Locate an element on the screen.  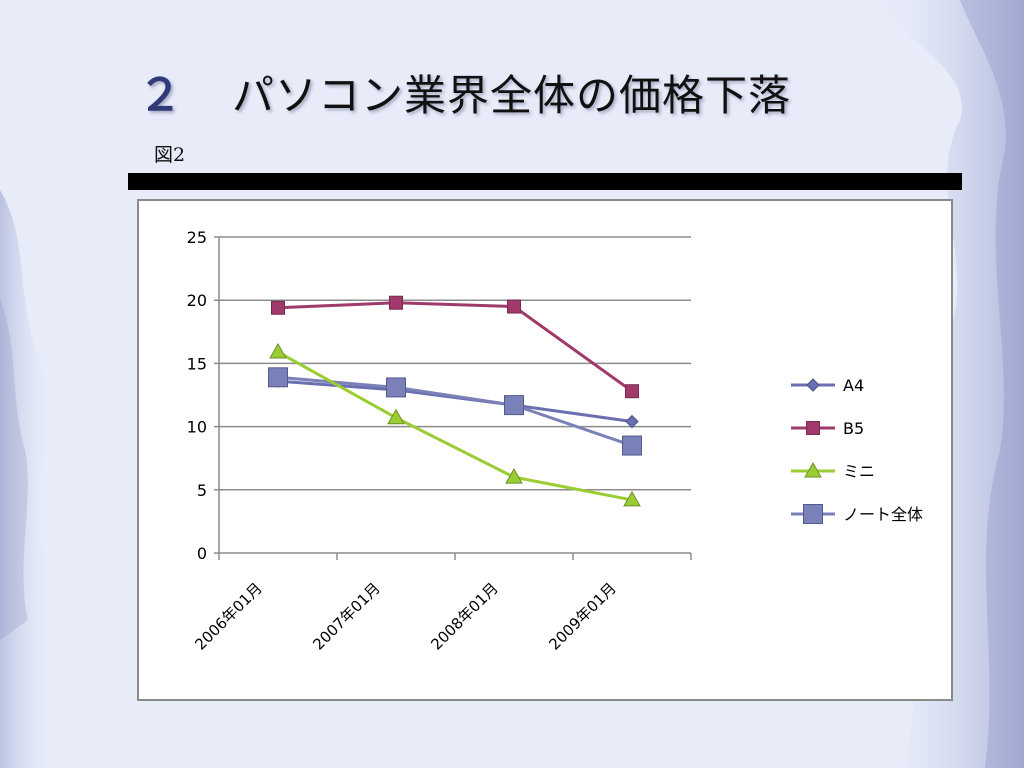
series-line-ミニ is located at coordinates (455, 426).